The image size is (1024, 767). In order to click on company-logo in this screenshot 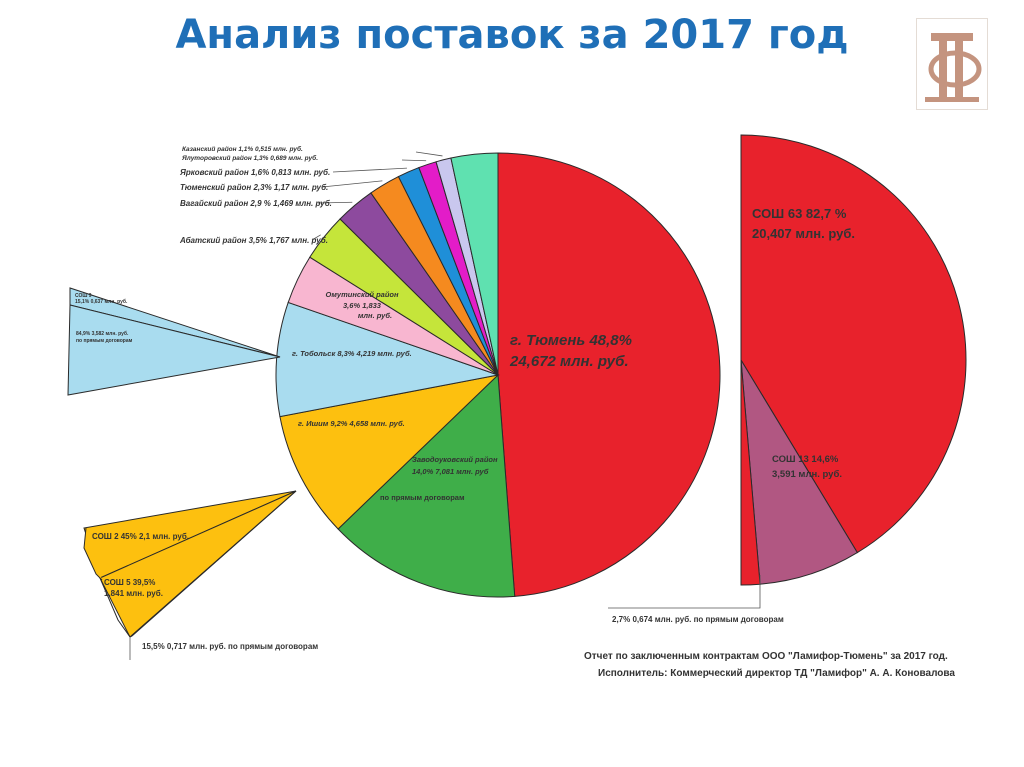, I will do `click(952, 64)`.